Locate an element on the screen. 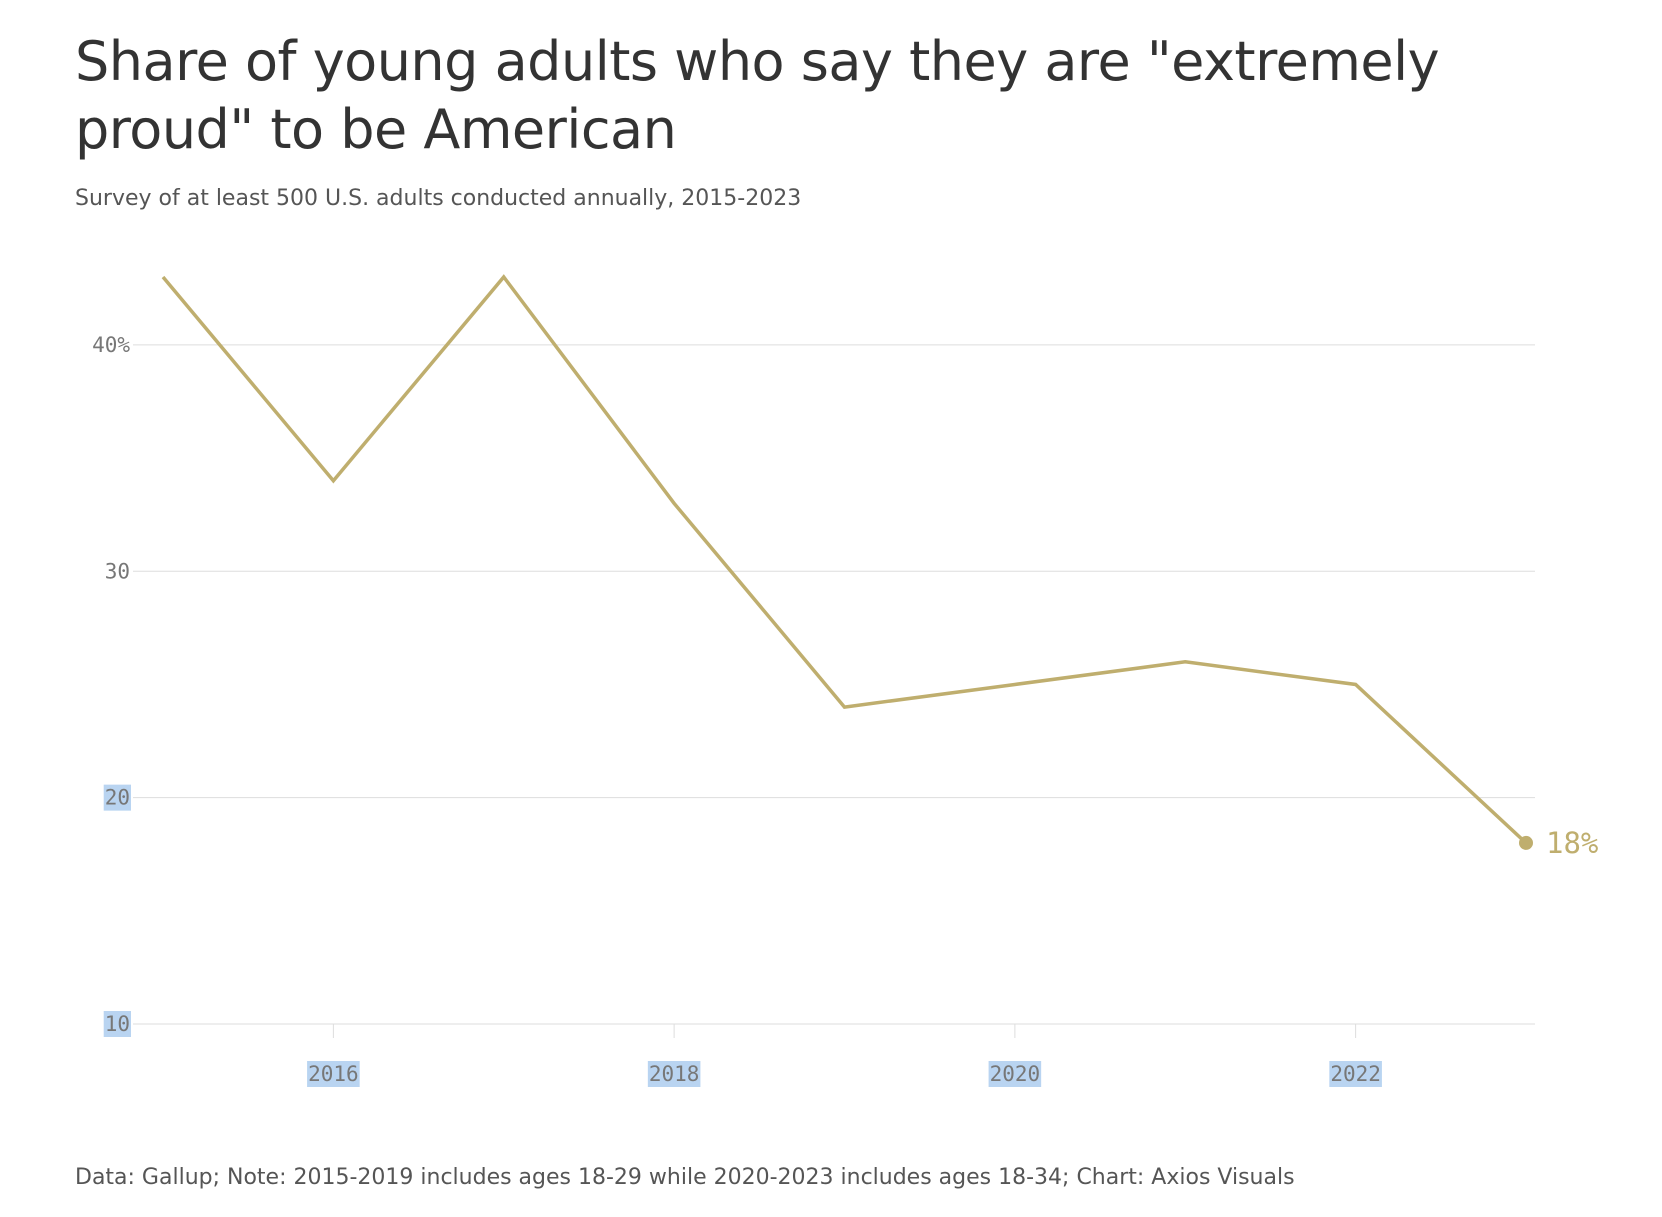 Image resolution: width=1662 pixels, height=1217 pixels. x-tick-label: 2022 is located at coordinates (1355, 1074).